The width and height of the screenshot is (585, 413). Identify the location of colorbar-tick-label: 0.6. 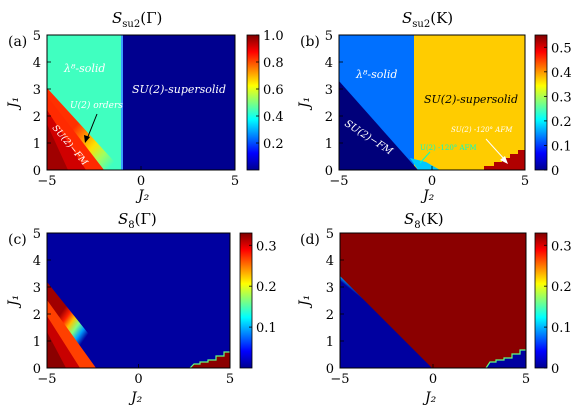
(273, 90).